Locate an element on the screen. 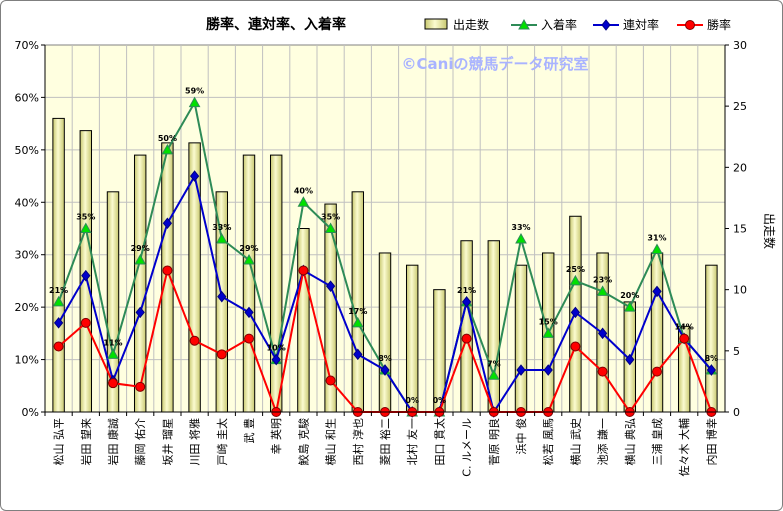  right-axis-tick-label: 0 is located at coordinates (736, 412).